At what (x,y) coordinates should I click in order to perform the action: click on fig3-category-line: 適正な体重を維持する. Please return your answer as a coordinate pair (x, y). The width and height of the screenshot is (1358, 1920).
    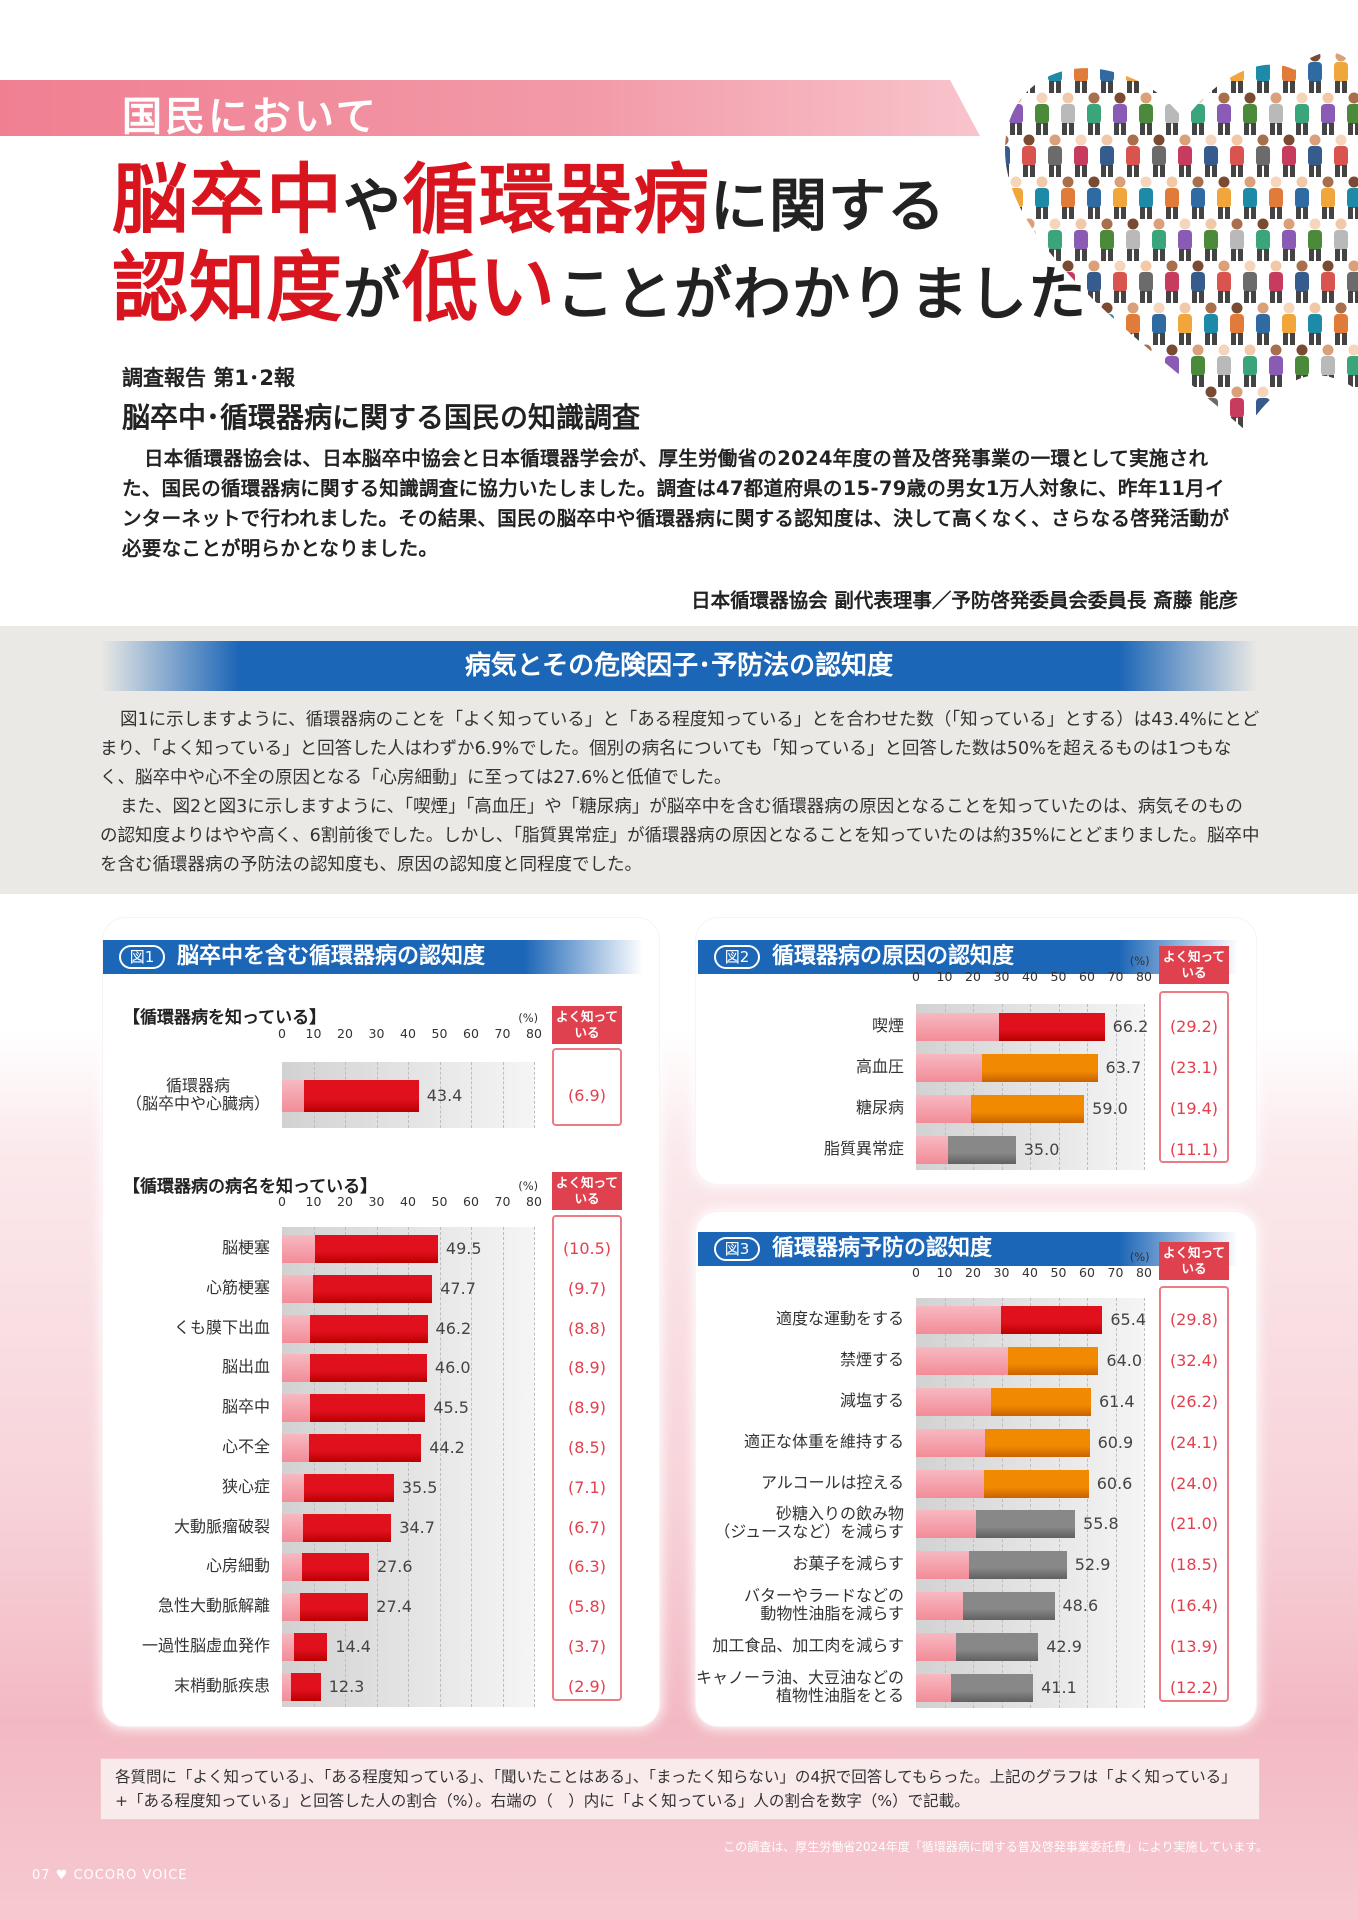
    Looking at the image, I should click on (823, 1441).